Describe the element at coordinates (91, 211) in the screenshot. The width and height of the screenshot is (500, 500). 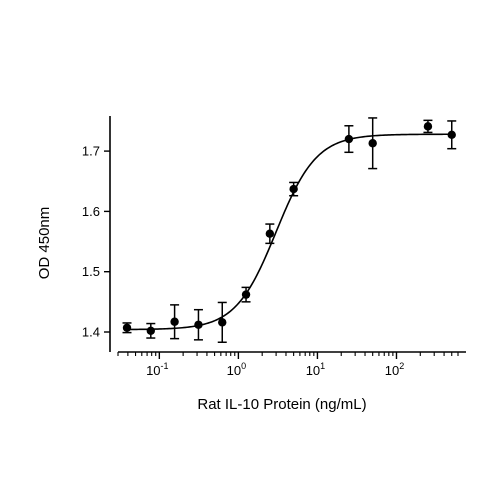
I see `y-tick-label: 1.6` at that location.